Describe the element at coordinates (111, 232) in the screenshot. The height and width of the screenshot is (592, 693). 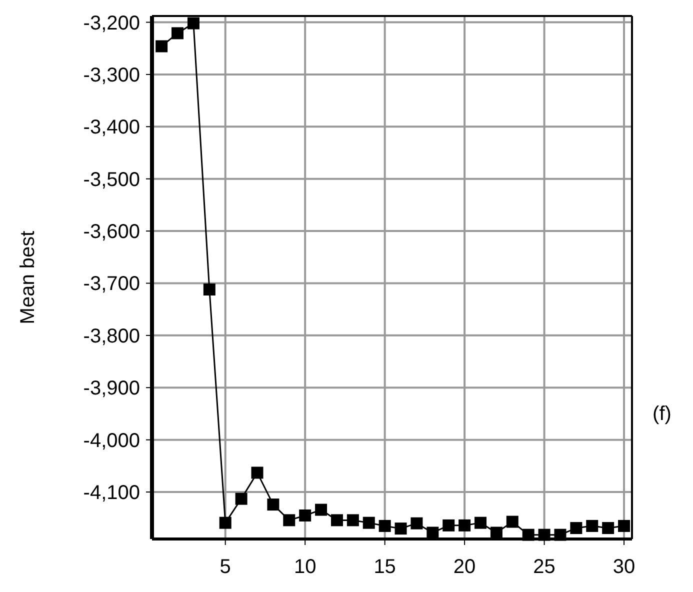
I see `y-tick-label: -3,600` at that location.